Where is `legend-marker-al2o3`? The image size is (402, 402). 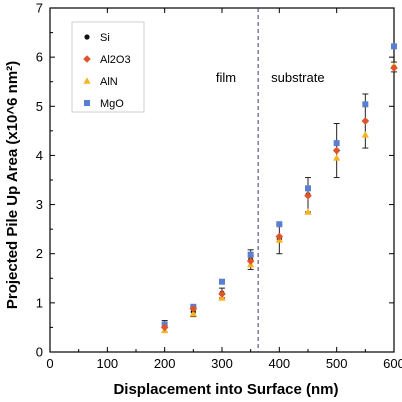
legend-marker-al2o3 is located at coordinates (87, 59).